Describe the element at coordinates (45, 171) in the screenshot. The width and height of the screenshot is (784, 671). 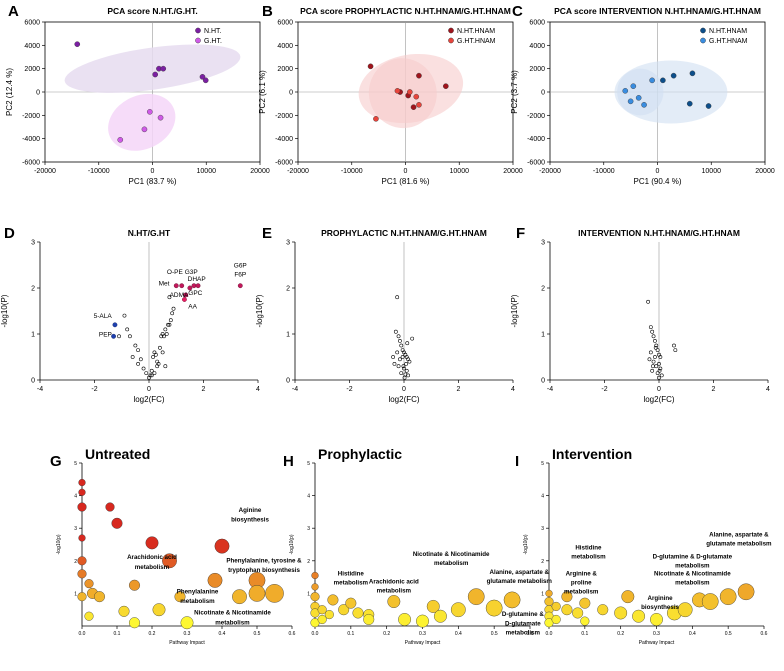
I see `x-tick-label: -20000` at that location.